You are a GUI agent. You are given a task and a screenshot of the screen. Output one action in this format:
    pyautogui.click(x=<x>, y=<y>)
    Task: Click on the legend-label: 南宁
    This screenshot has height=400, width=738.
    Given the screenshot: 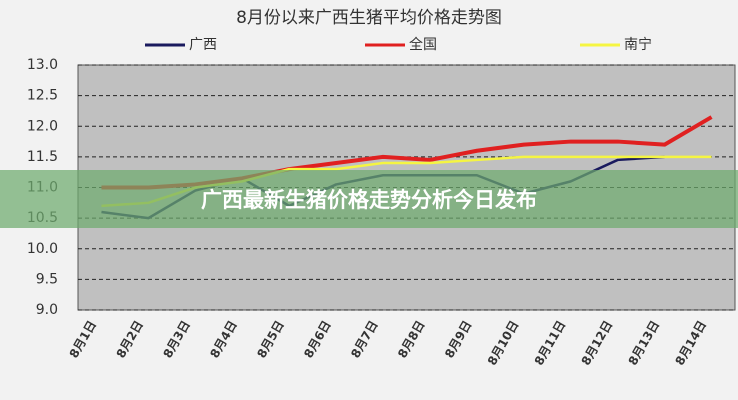 What is the action you would take?
    pyautogui.click(x=638, y=44)
    